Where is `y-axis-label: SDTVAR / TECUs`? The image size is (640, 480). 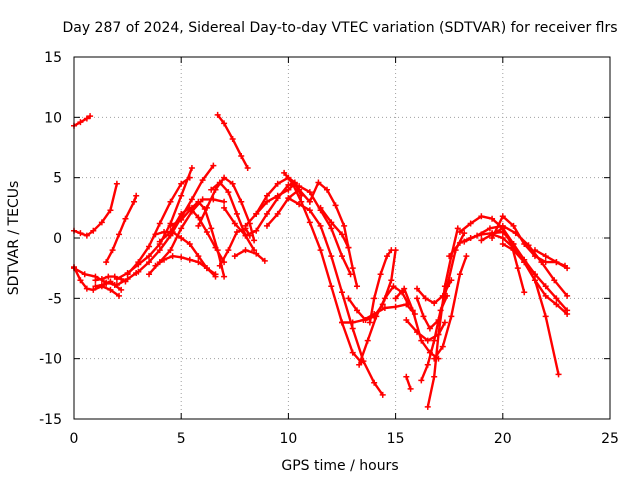 y-axis-label: SDTVAR / TECUs is located at coordinates (14, 238).